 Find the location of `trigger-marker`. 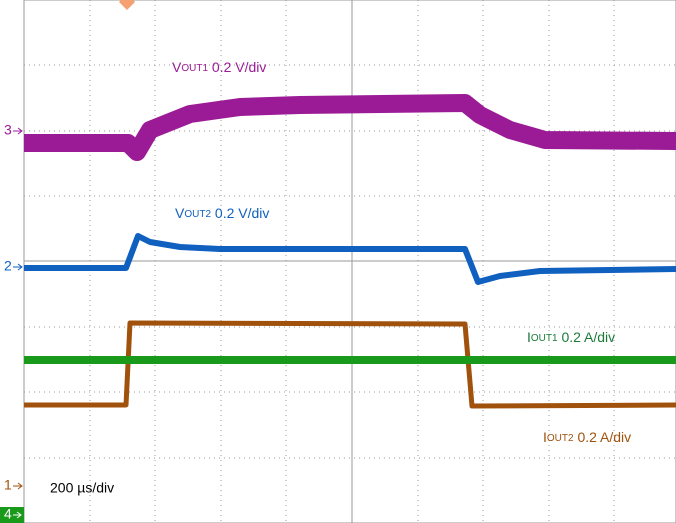

trigger-marker is located at coordinates (127, 5).